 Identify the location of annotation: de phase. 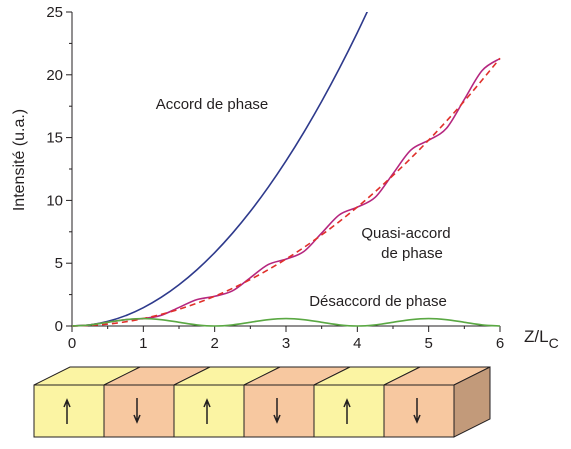
(412, 253).